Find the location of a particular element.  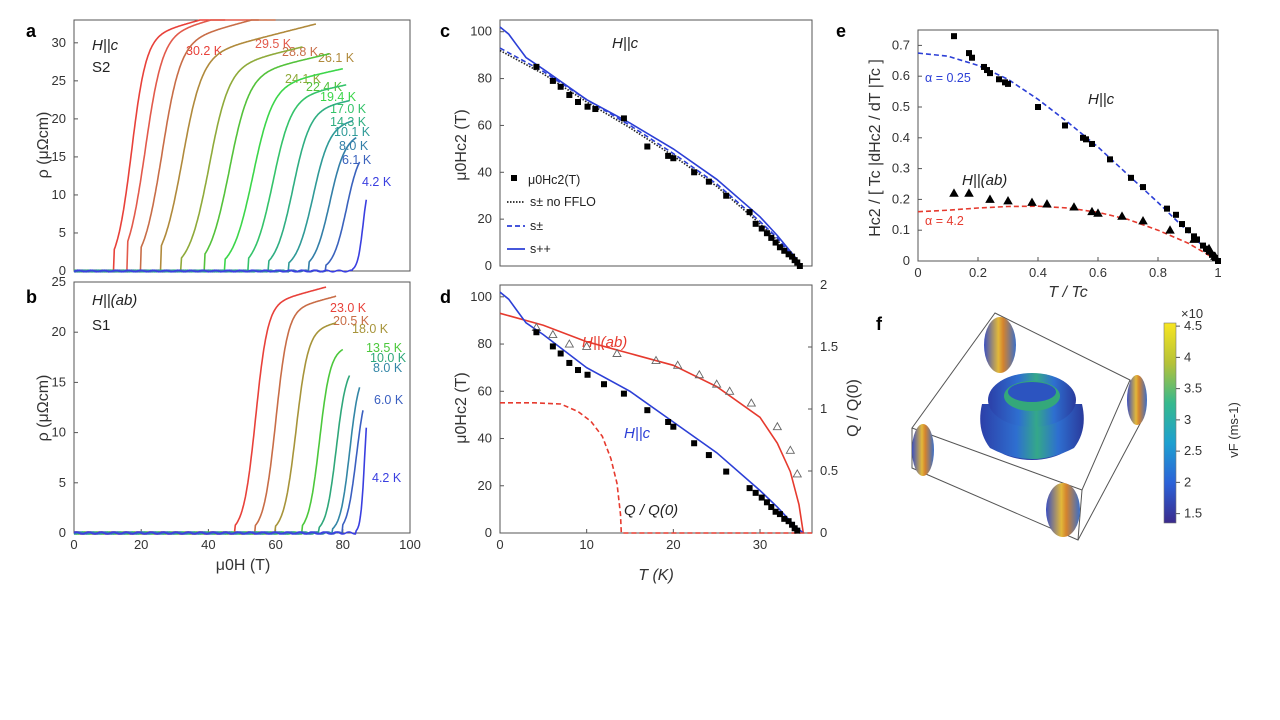

panel-e-ytick-label-3: 0.3 is located at coordinates (901, 168).